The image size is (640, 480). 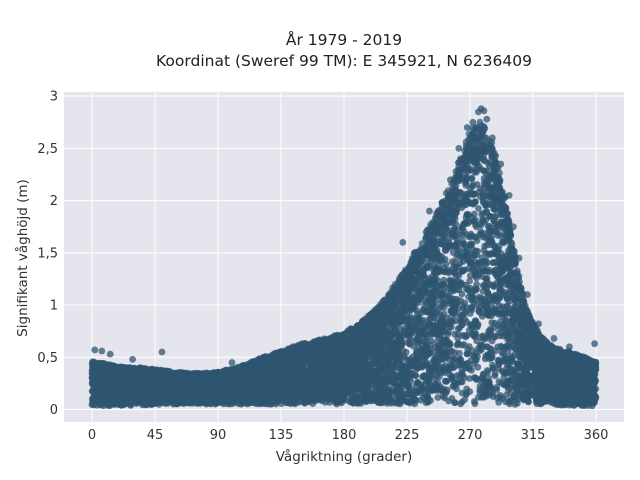 I want to click on chart-title-line-1: År 1979 - 2019, so click(x=344, y=39).